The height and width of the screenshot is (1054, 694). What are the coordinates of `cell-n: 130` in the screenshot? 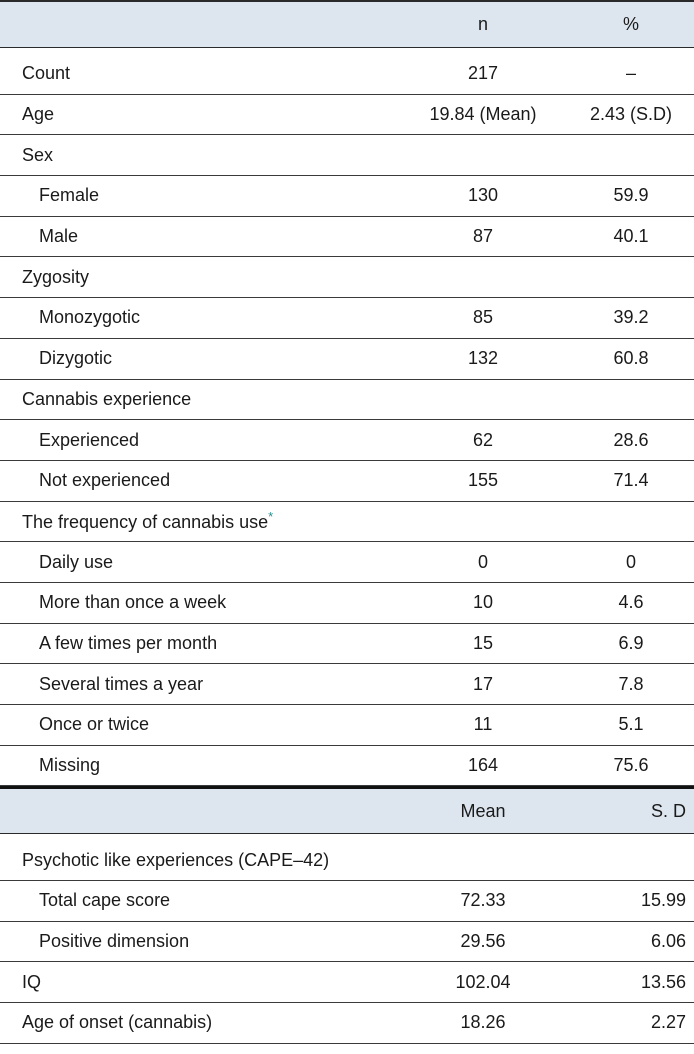 It's located at (483, 195).